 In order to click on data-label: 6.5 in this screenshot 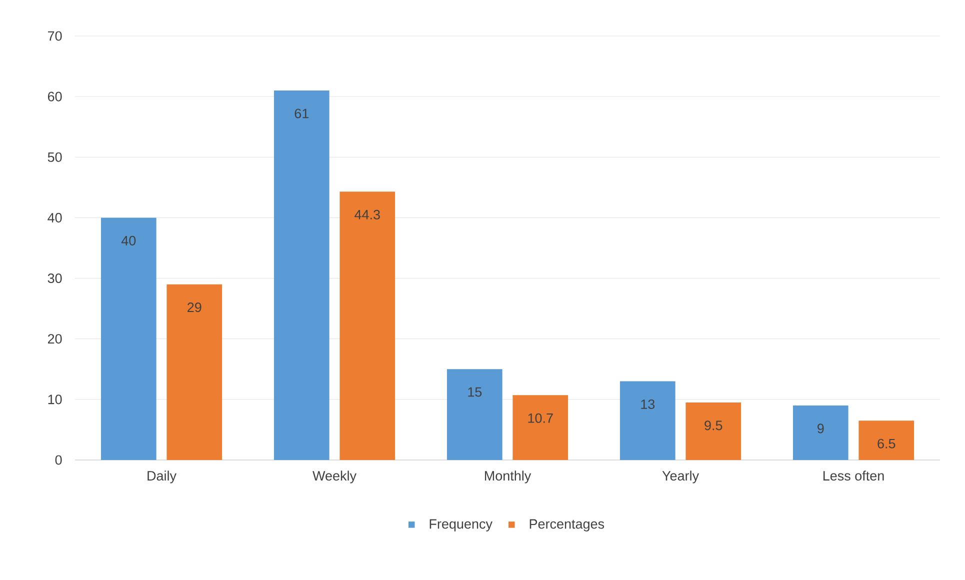, I will do `click(887, 443)`.